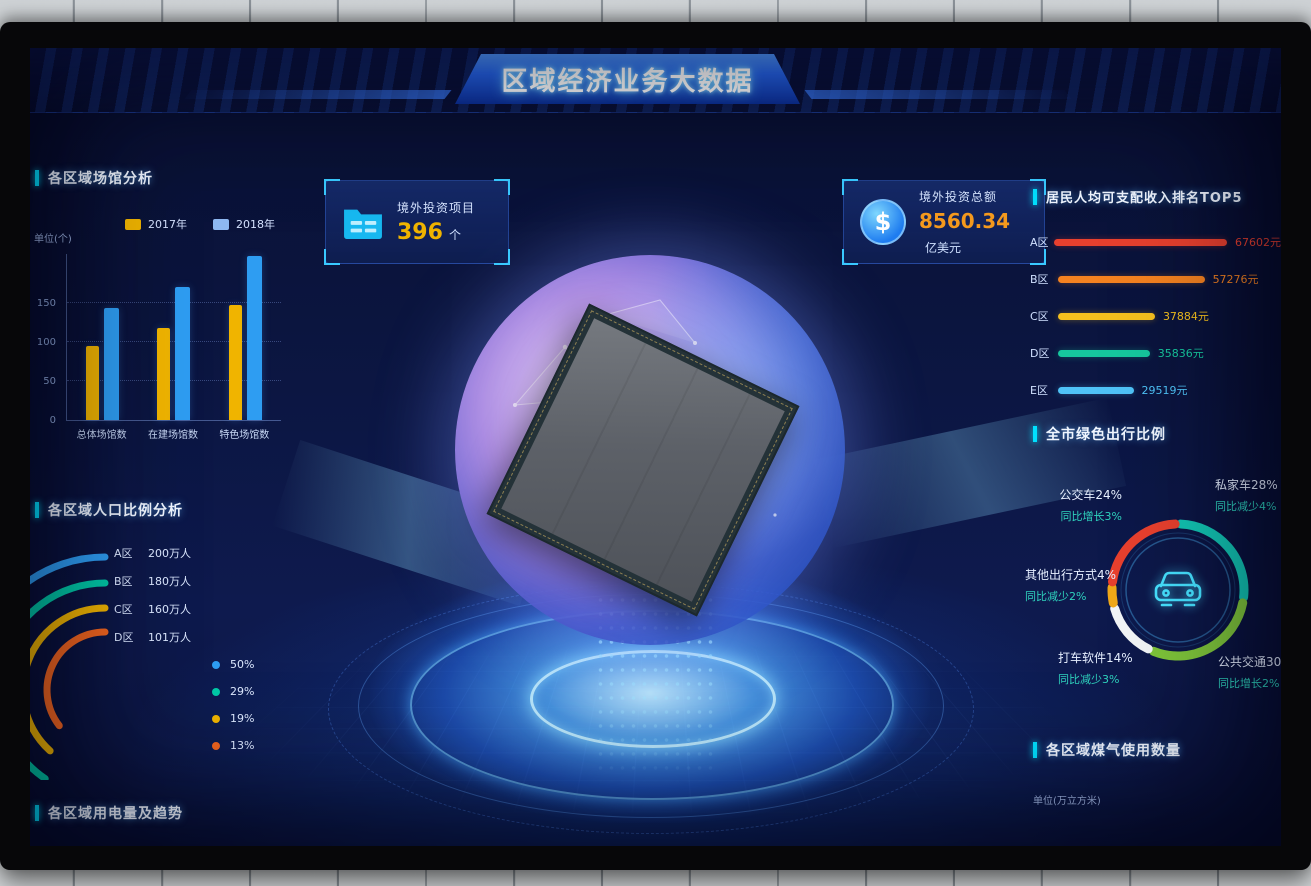  What do you see at coordinates (242, 718) in the screenshot?
I see `percent-label: 19%` at bounding box center [242, 718].